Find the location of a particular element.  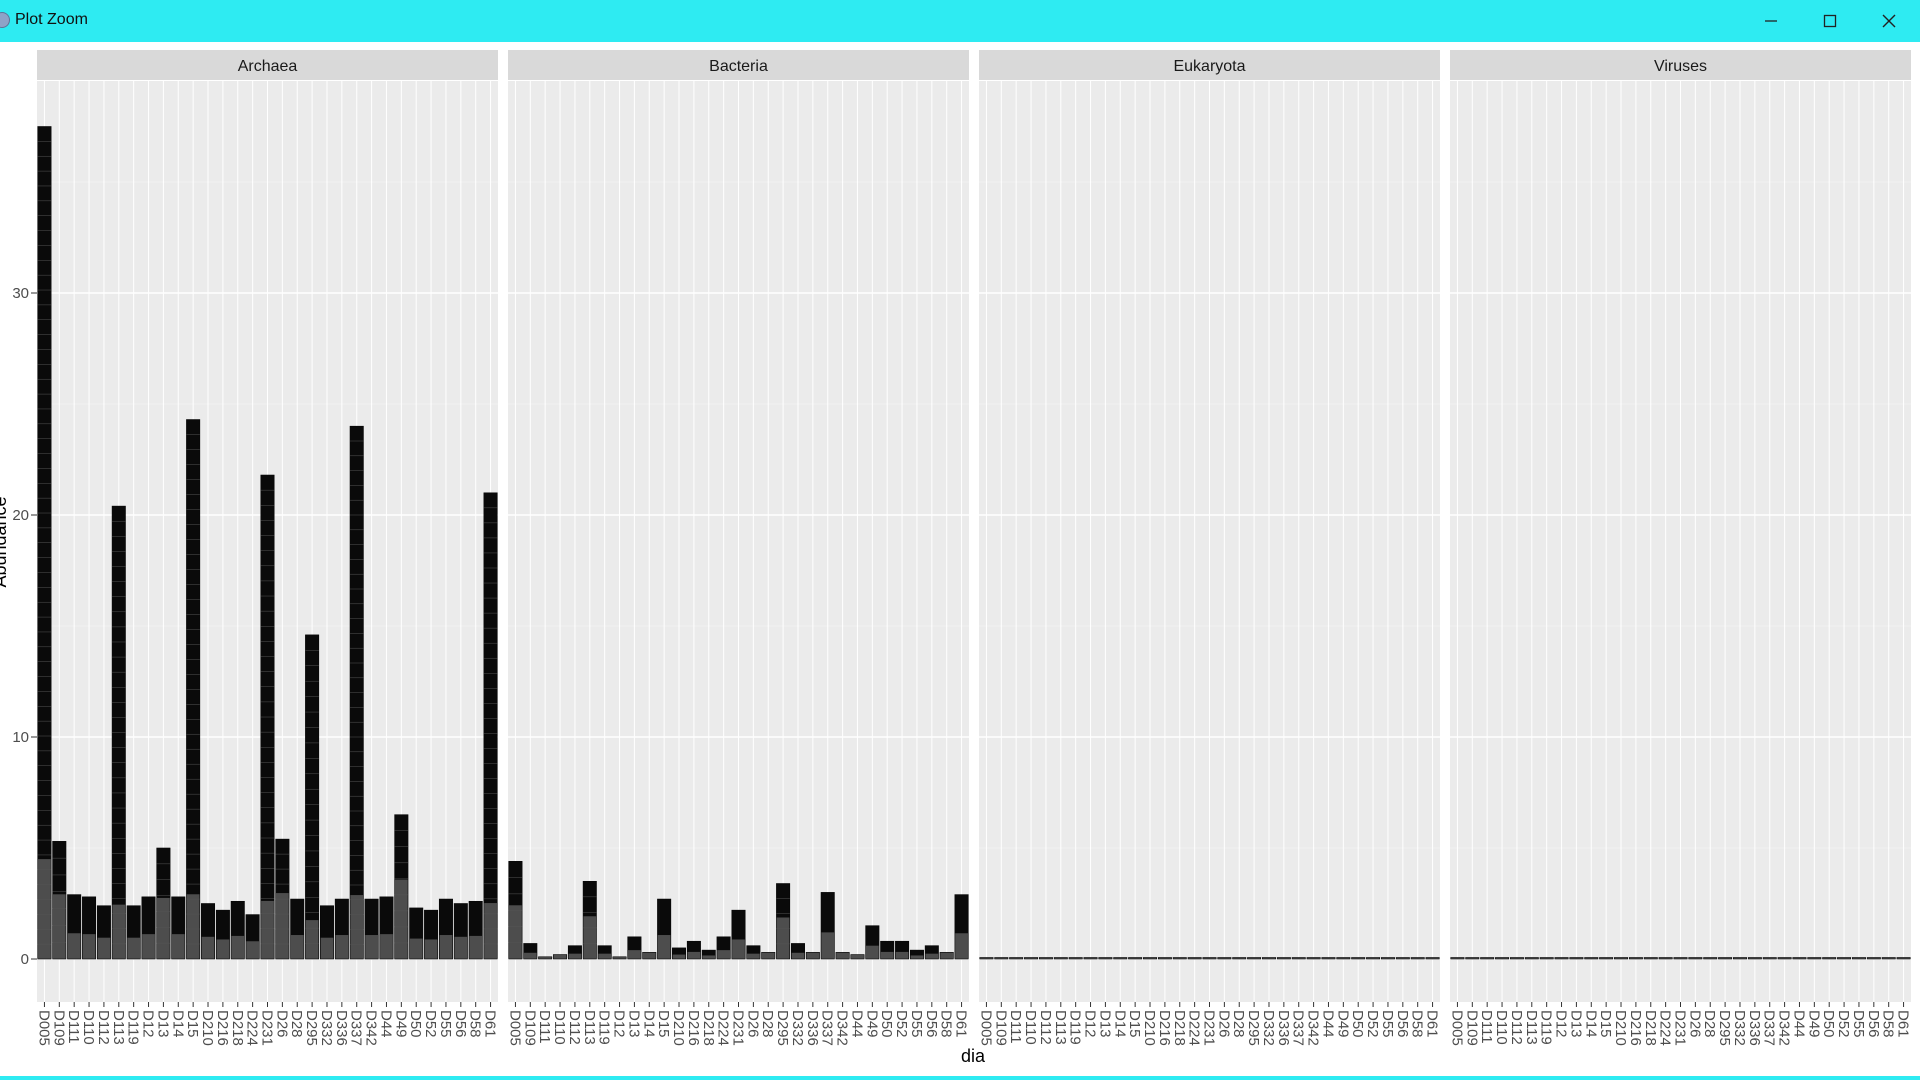

window-titlebar: Plot Zoom is located at coordinates (960, 21).